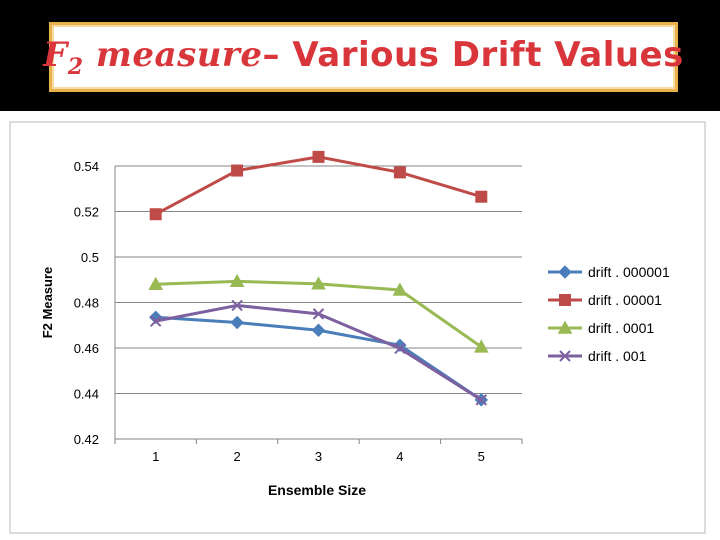  Describe the element at coordinates (75, 66) in the screenshot. I see `title-subscript: 2` at that location.